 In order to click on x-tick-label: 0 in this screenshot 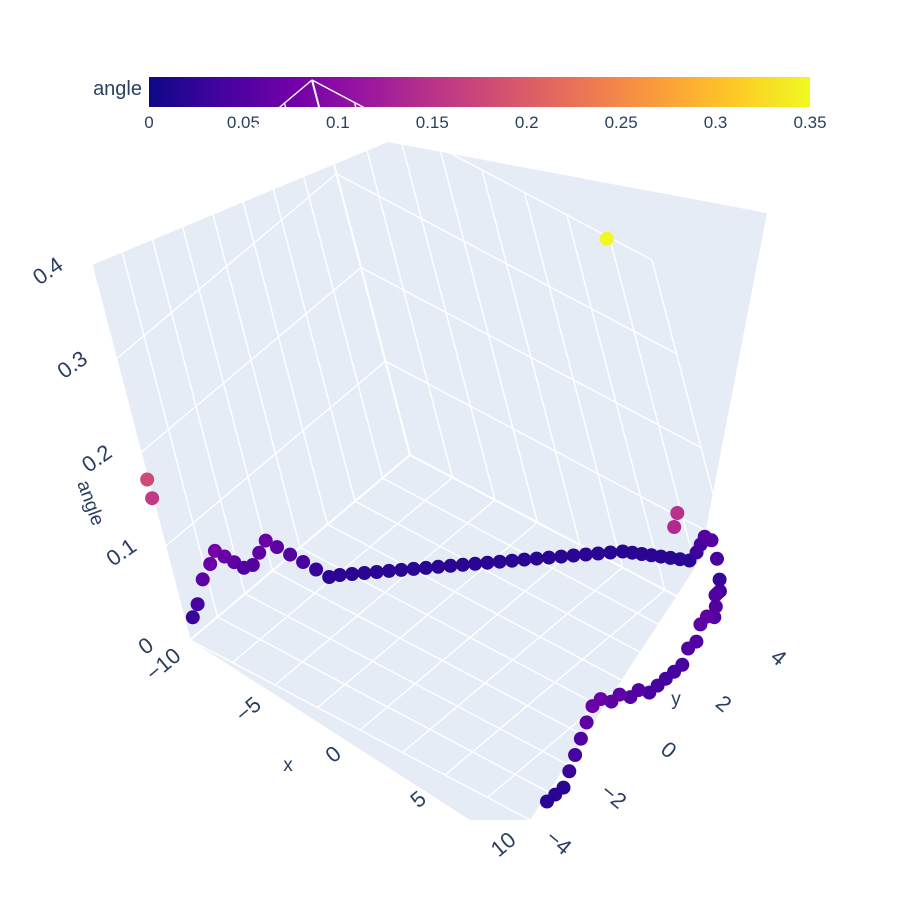, I will do `click(332, 754)`.